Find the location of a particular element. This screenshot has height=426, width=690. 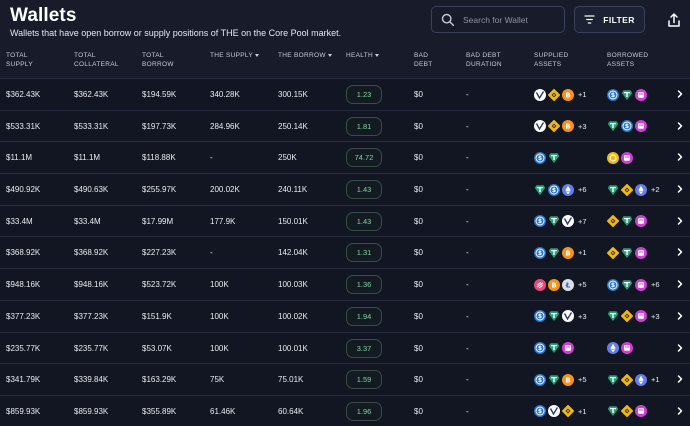

column-header-total-borrow: TOTAL BORROW is located at coordinates (158, 60).